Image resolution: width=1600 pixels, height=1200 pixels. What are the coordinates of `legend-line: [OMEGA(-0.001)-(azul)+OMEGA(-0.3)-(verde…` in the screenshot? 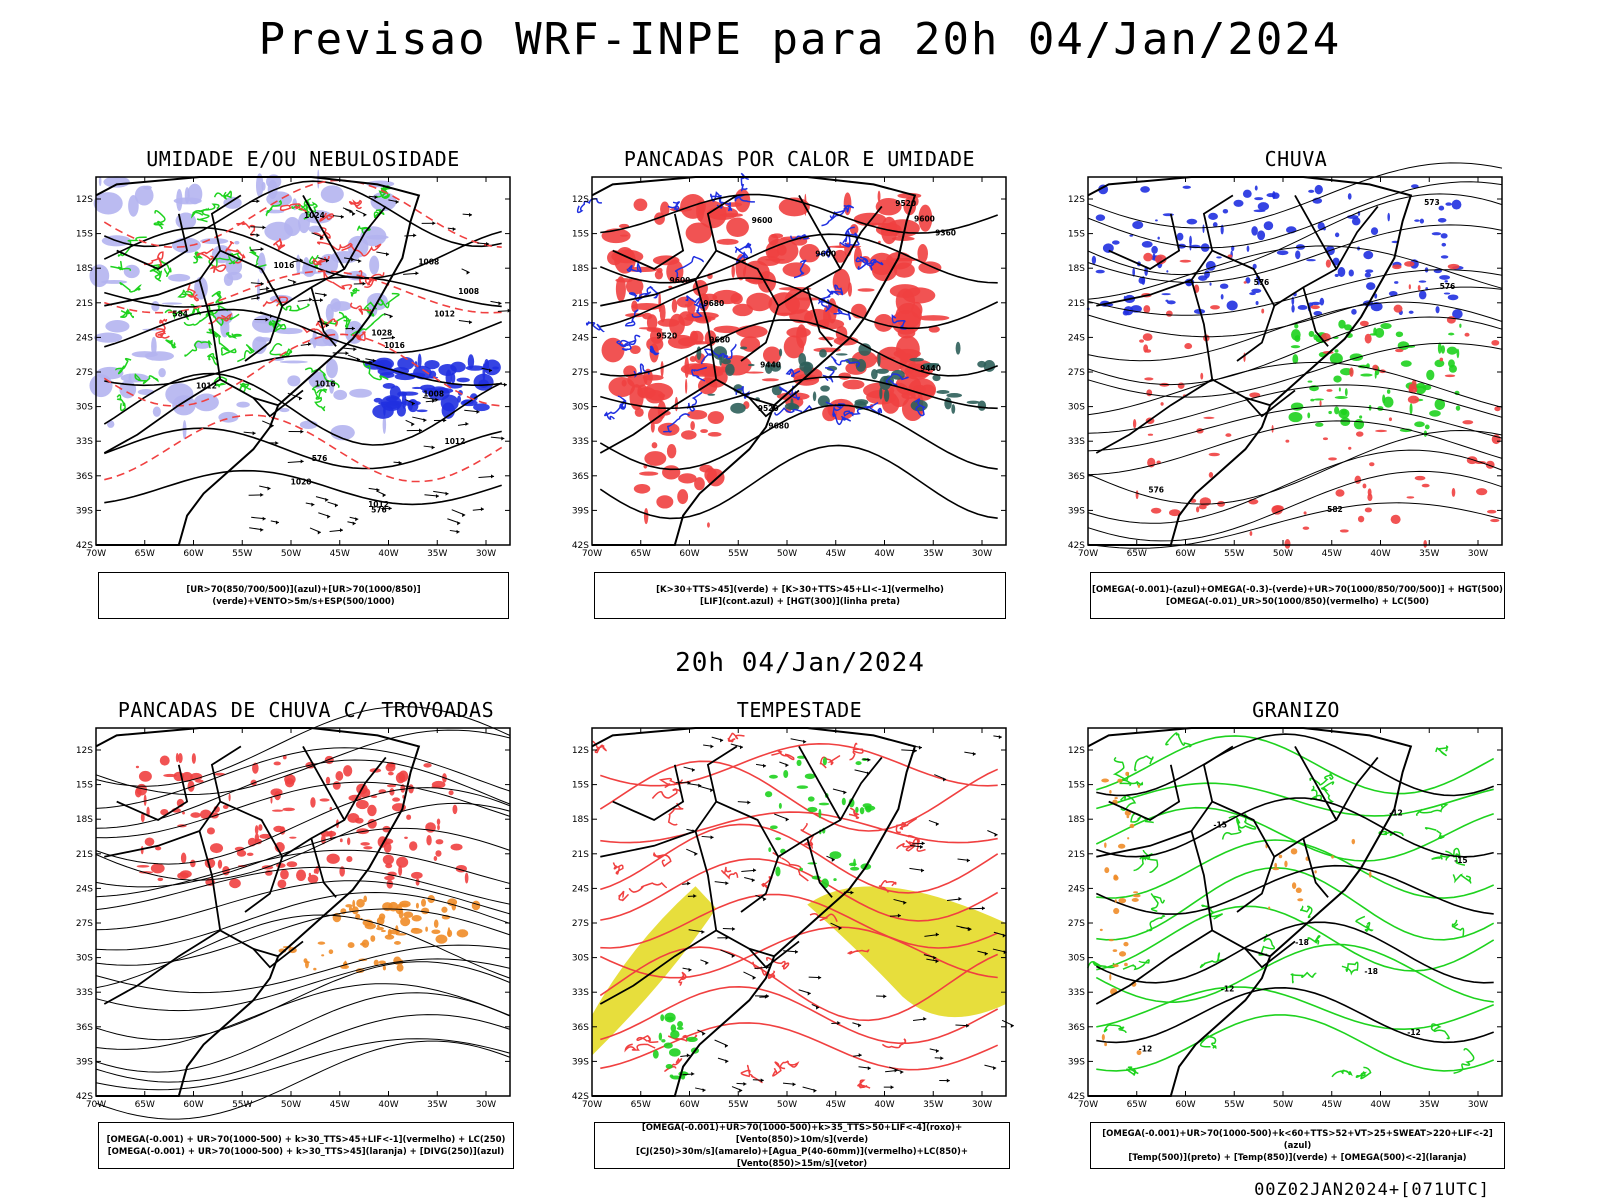 It's located at (1297, 589).